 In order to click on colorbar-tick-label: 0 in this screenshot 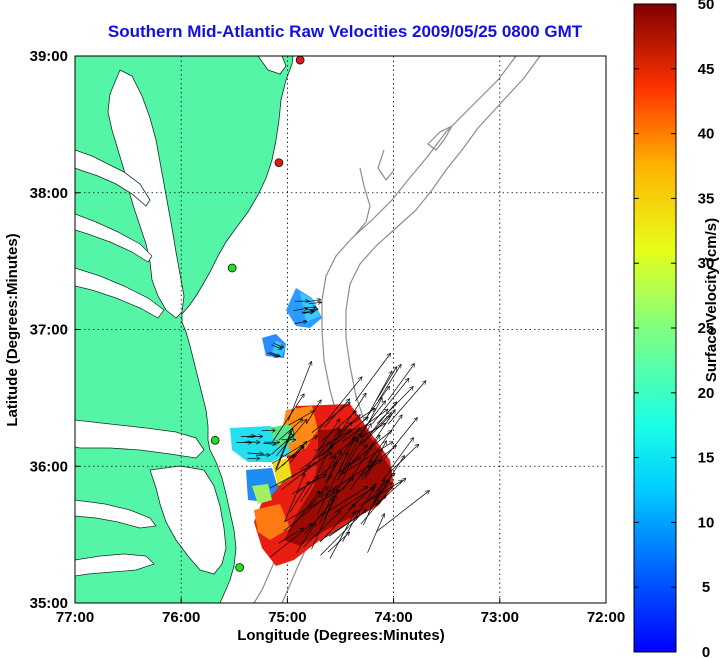, I will do `click(706, 651)`.